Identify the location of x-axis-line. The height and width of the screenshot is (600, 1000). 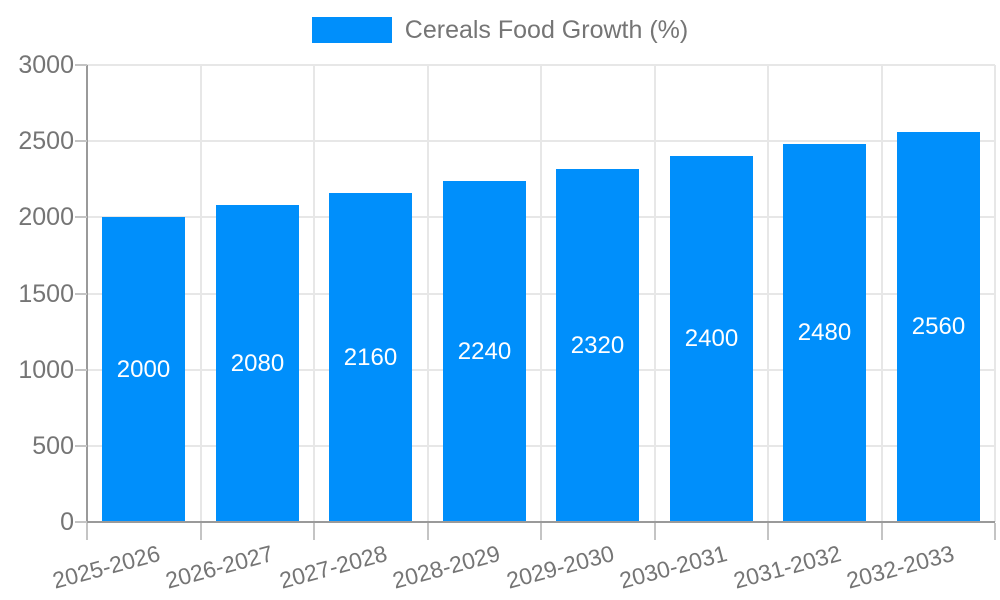
(541, 522).